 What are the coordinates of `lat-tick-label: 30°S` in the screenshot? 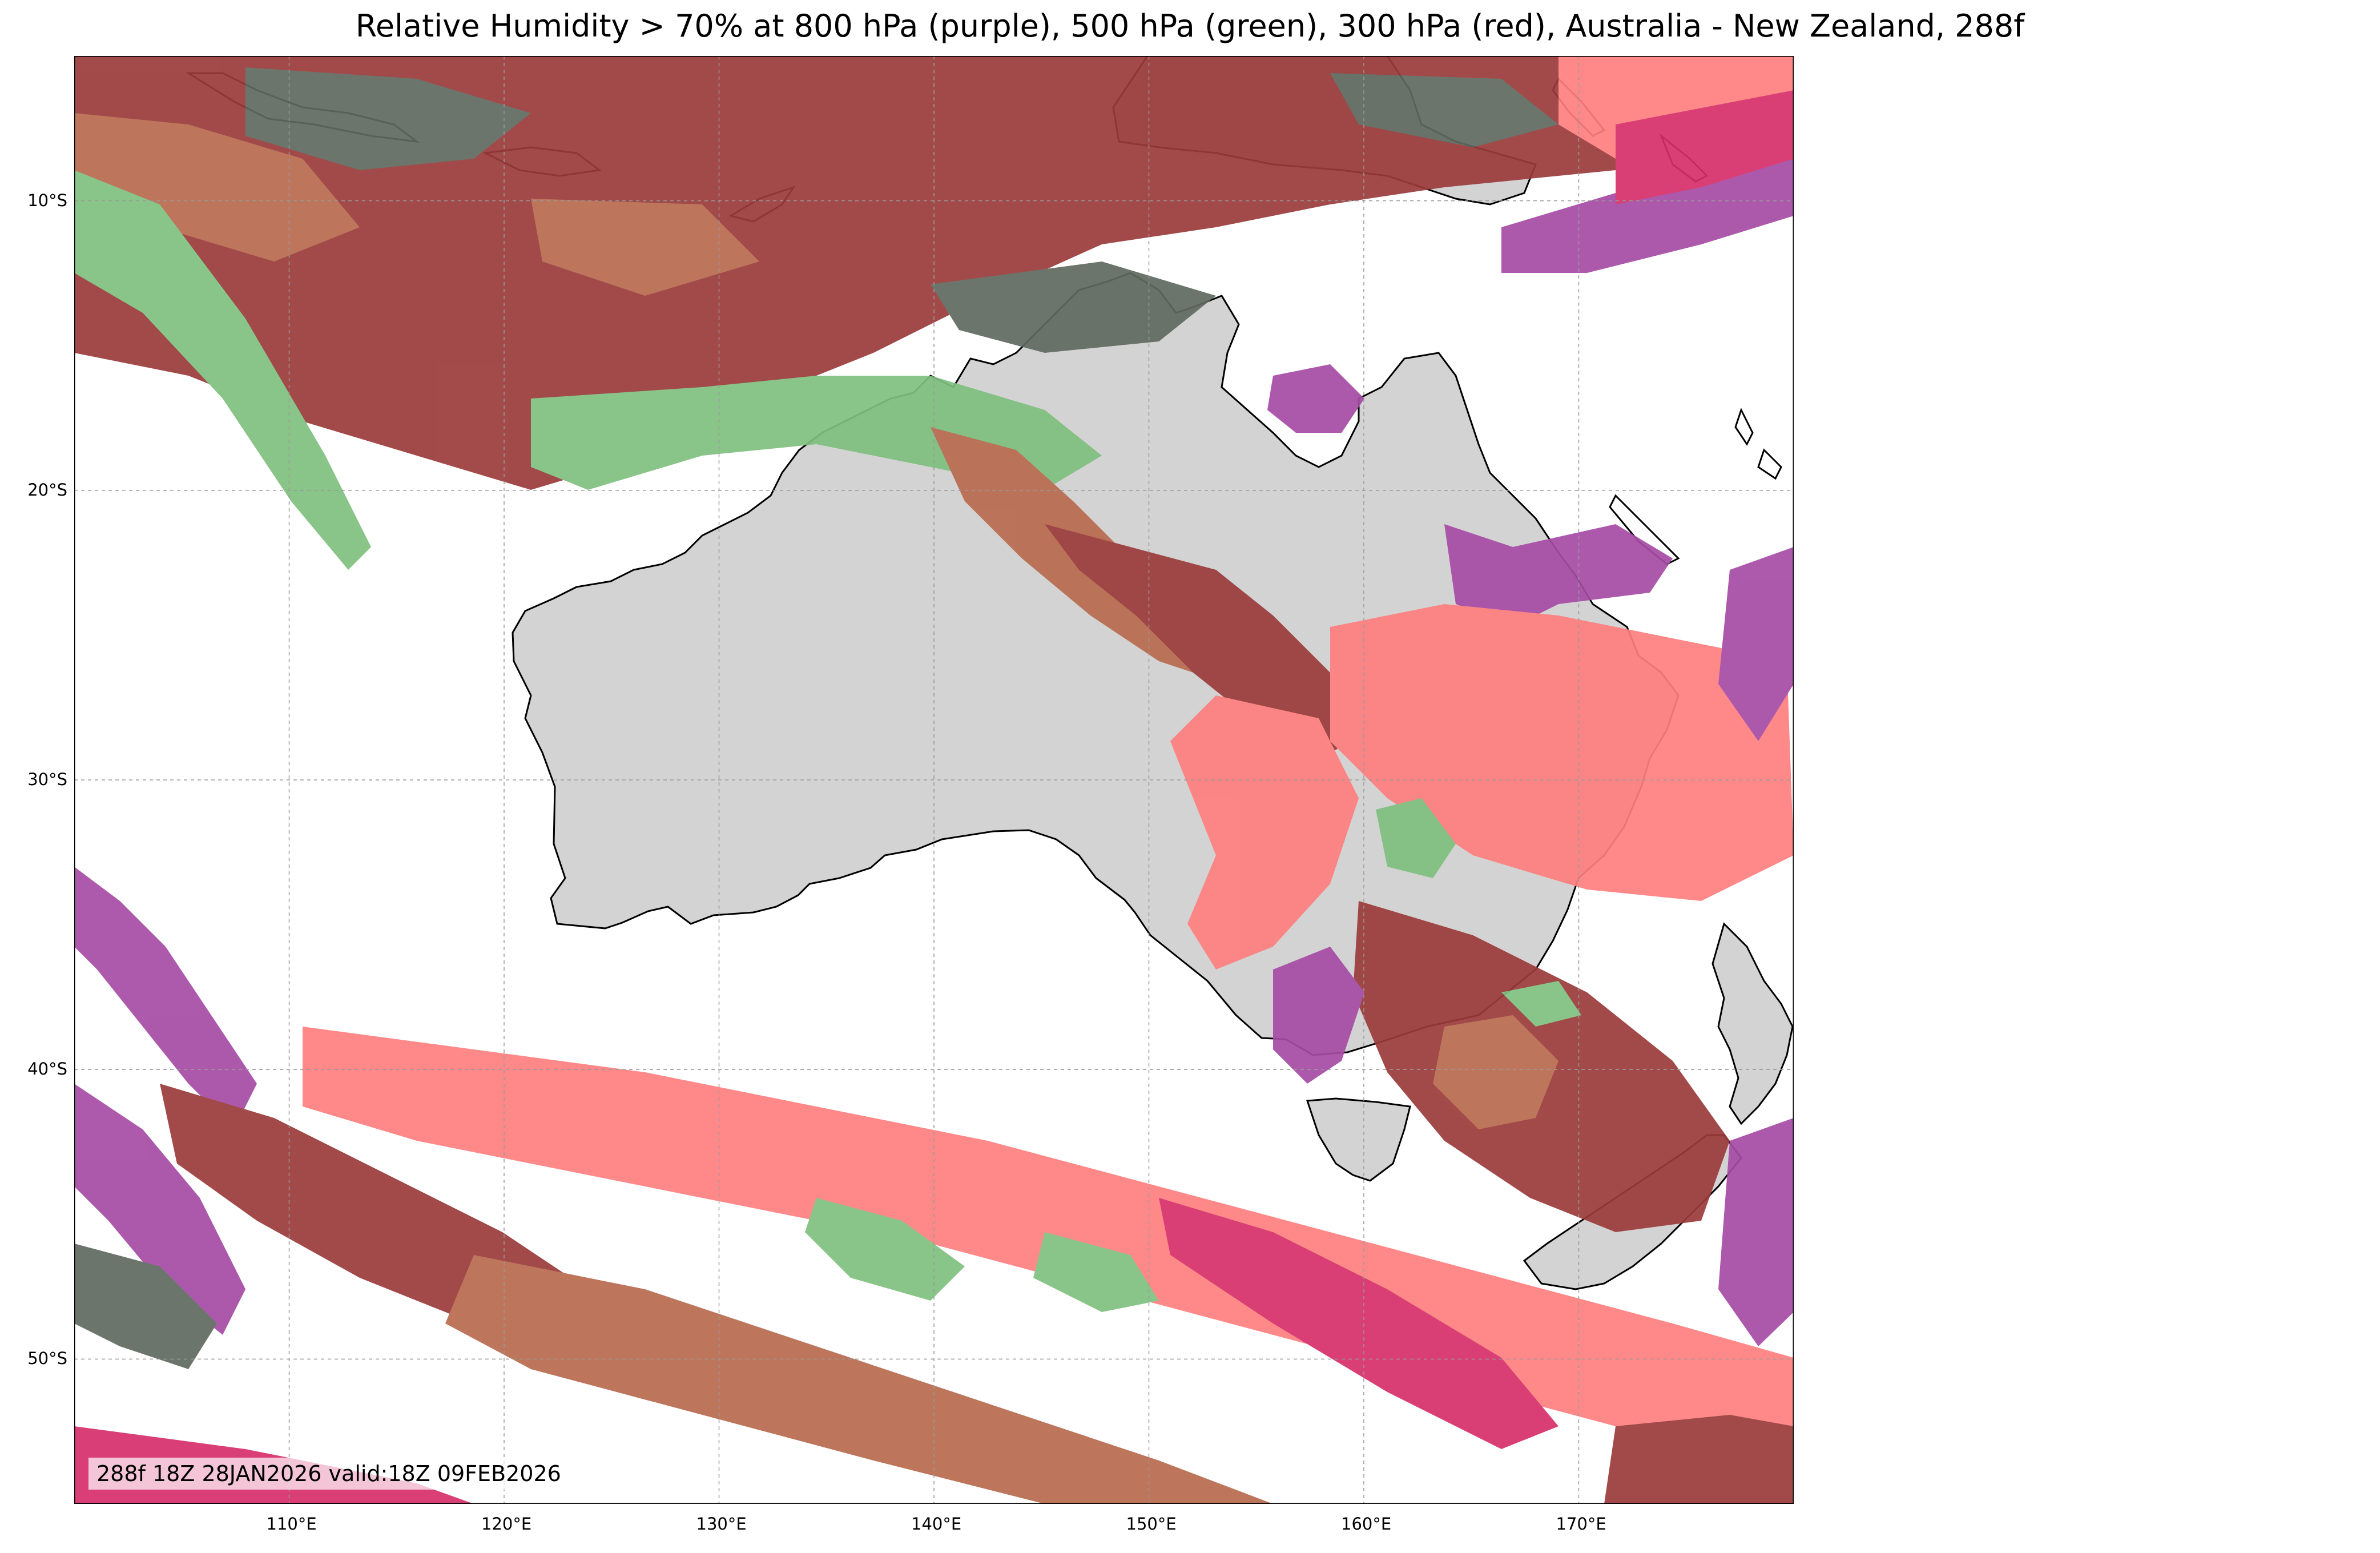 It's located at (47, 779).